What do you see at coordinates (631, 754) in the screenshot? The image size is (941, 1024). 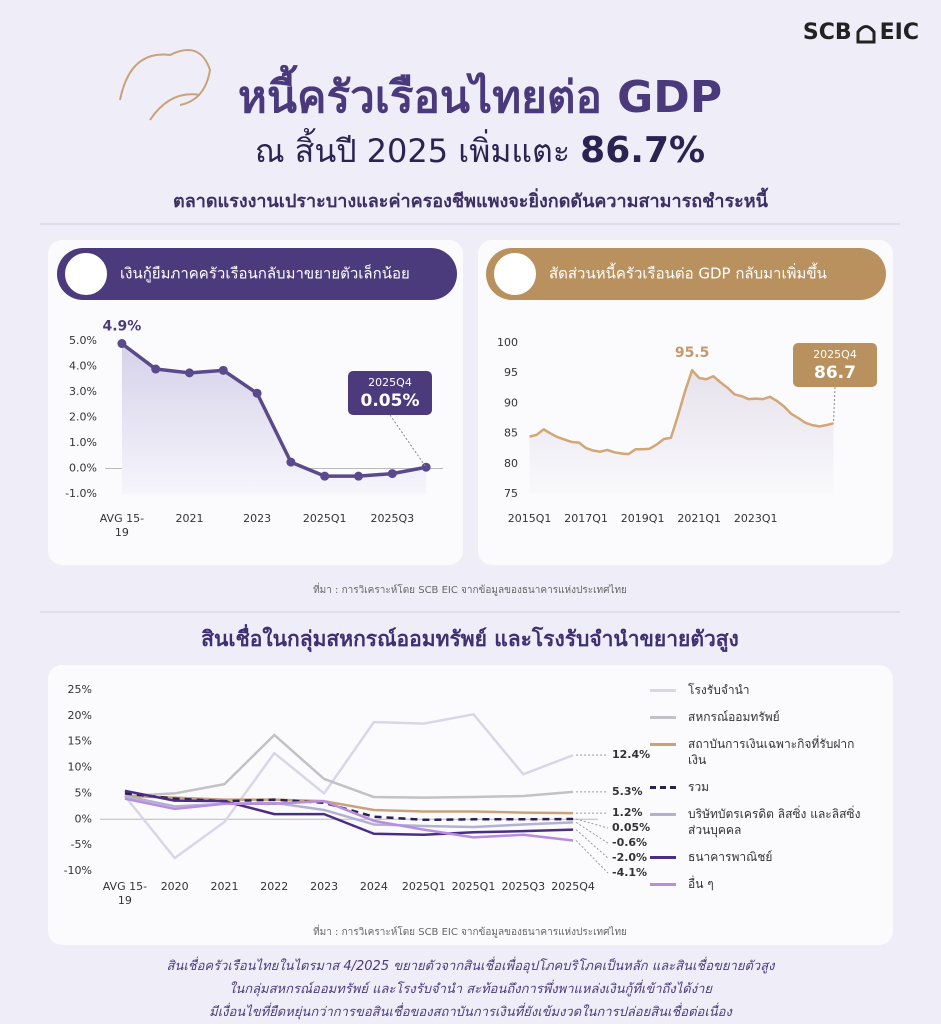 I see `end-label: 12.4%` at bounding box center [631, 754].